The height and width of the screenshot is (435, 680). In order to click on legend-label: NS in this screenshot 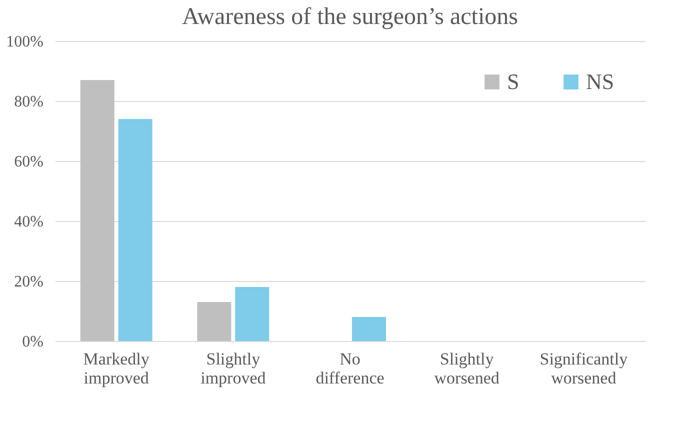, I will do `click(600, 81)`.